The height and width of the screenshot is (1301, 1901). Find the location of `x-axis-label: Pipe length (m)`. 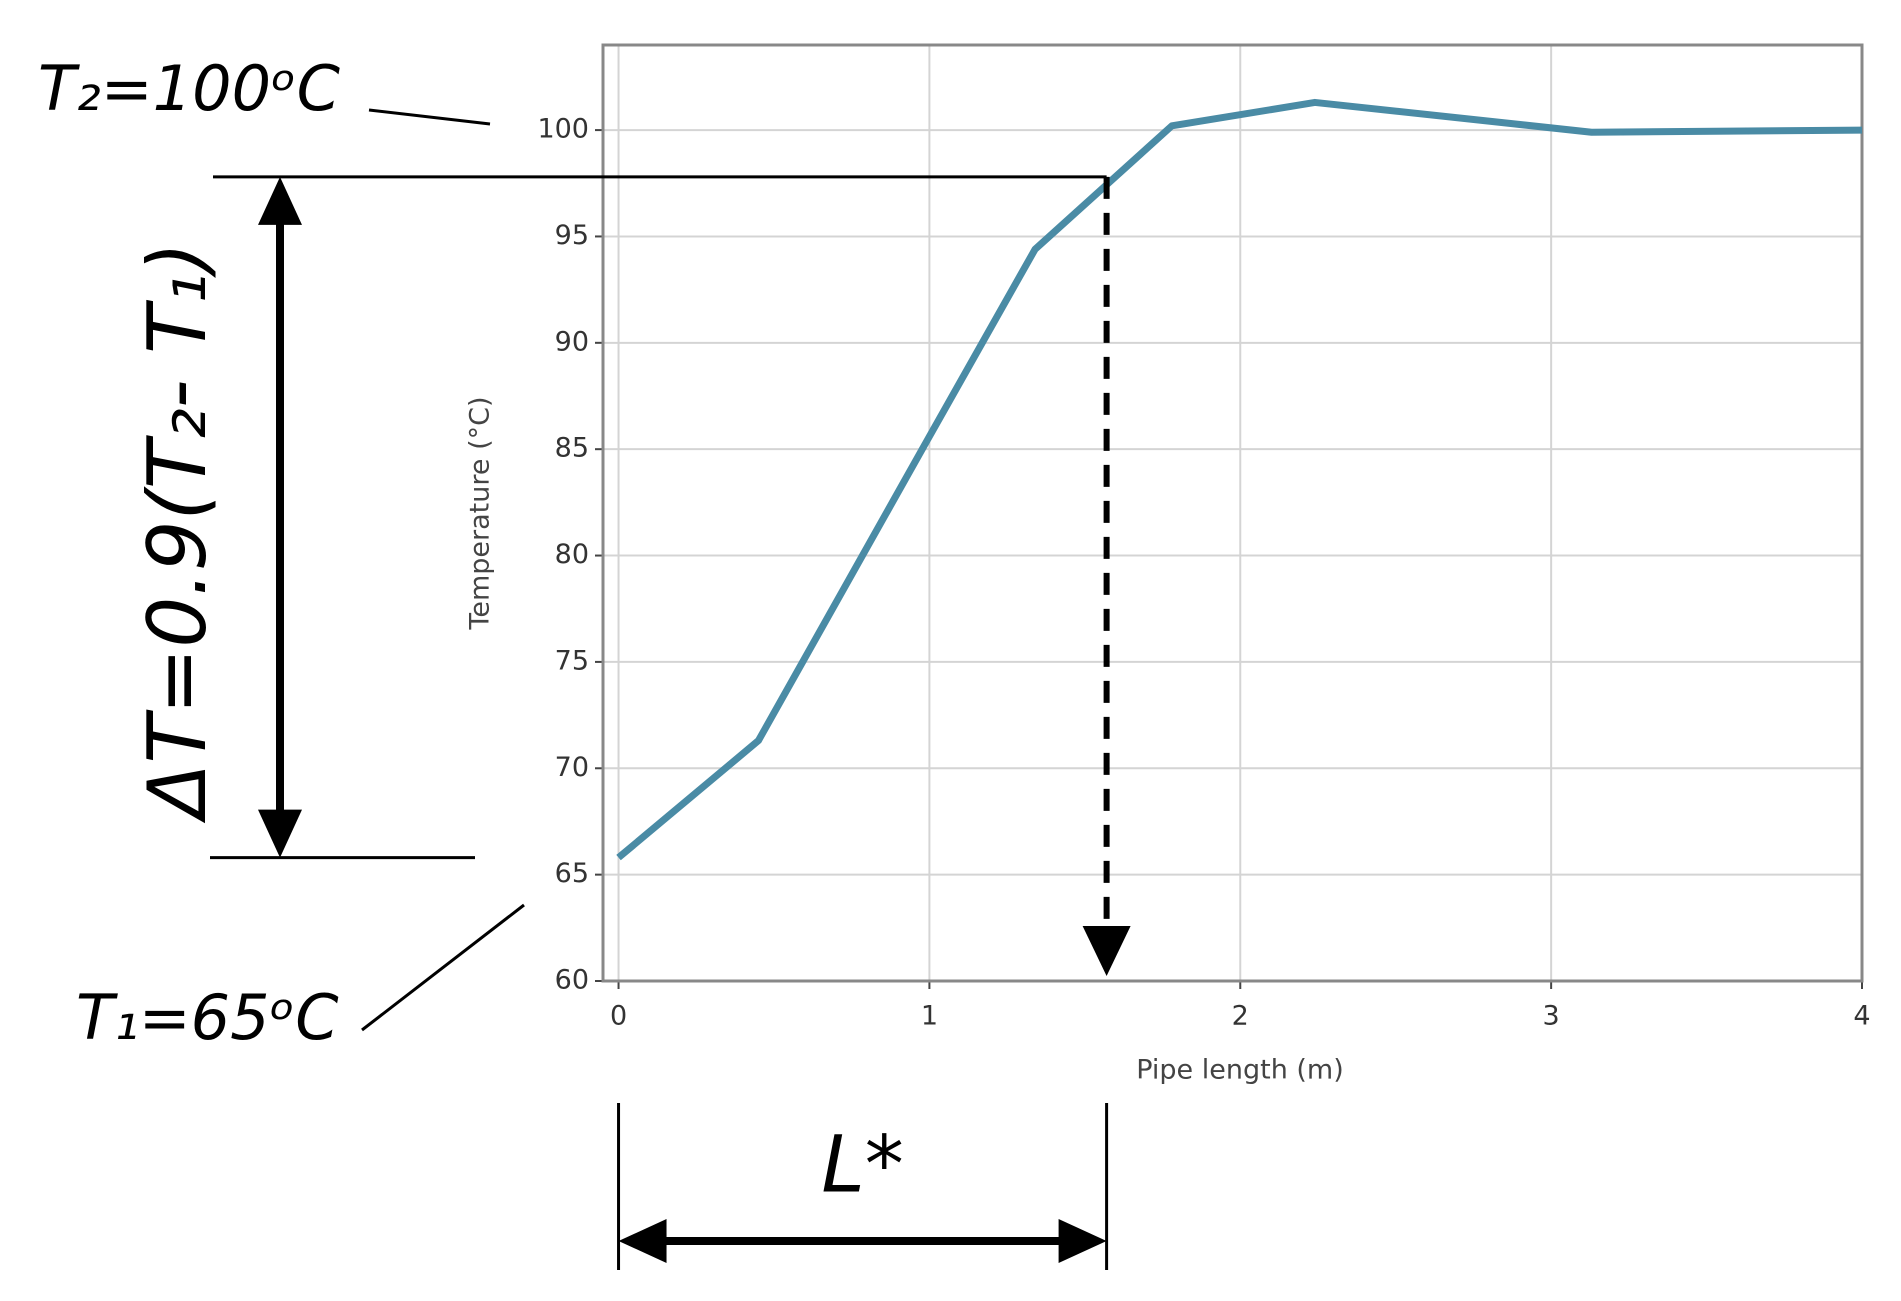

x-axis-label: Pipe length (m) is located at coordinates (1240, 1070).